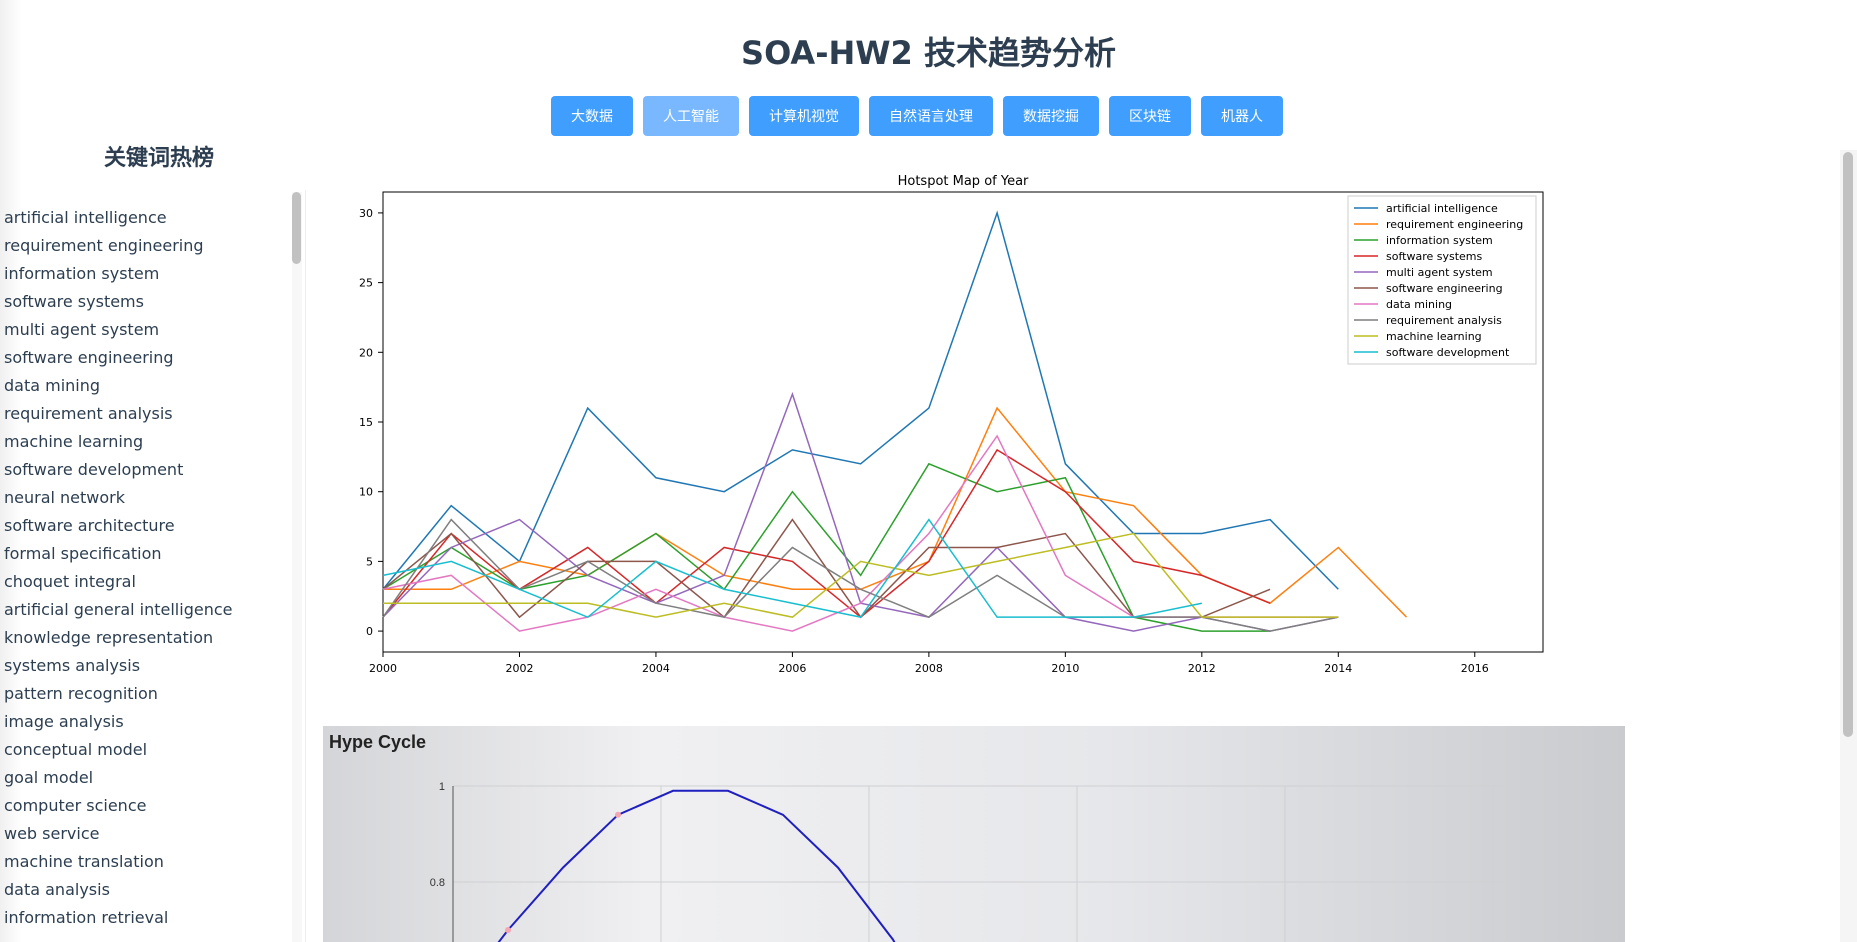  I want to click on keyword-item: pattern recognition, so click(81, 693).